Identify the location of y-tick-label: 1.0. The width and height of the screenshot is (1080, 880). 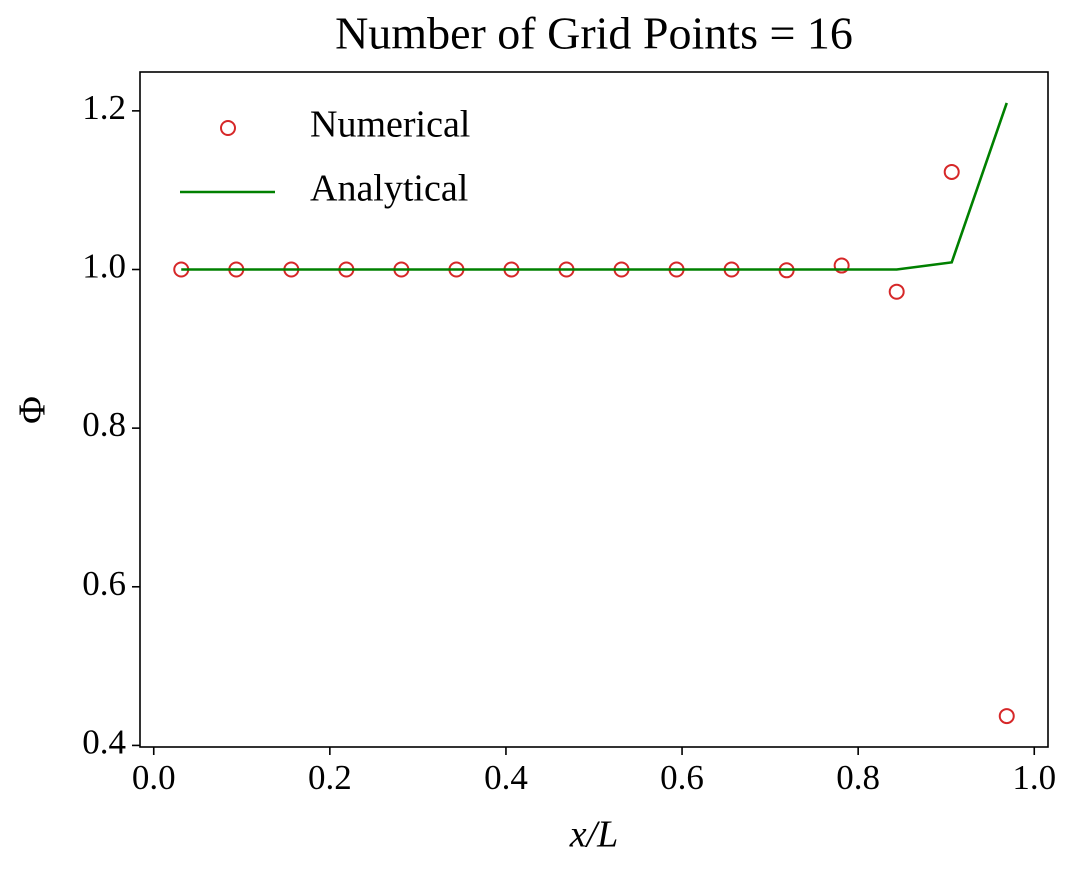
(104, 266).